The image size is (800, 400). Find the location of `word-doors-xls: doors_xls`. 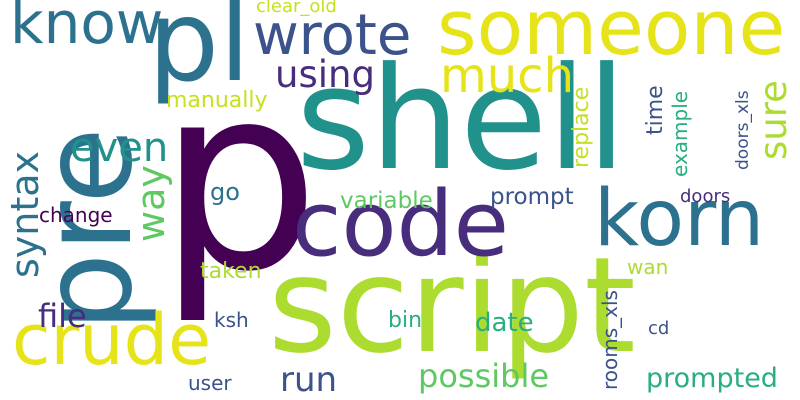

word-doors-xls: doors_xls is located at coordinates (743, 130).